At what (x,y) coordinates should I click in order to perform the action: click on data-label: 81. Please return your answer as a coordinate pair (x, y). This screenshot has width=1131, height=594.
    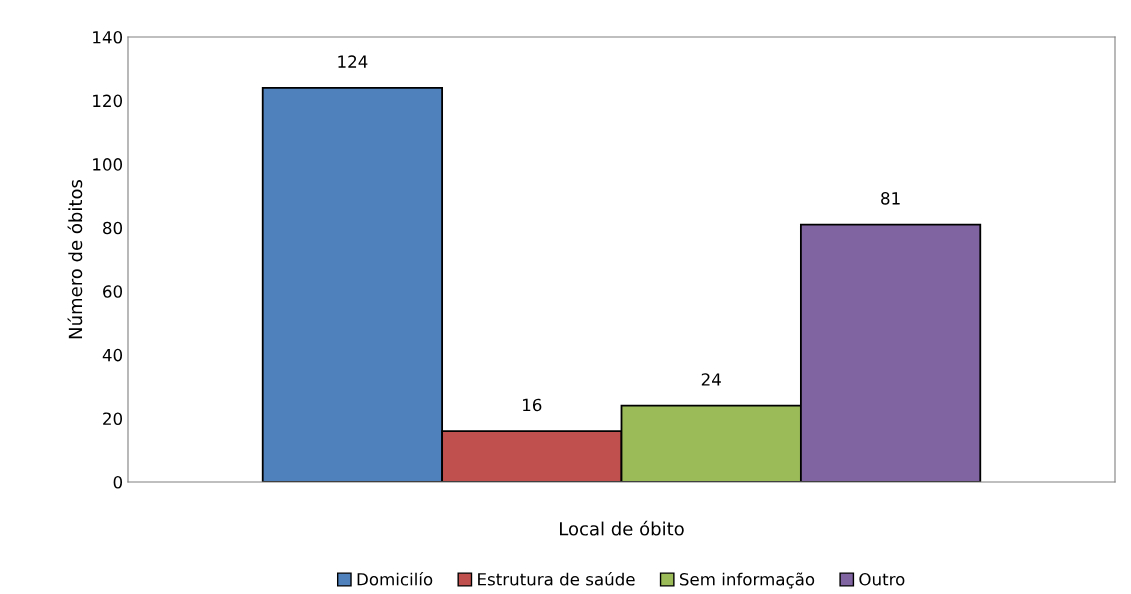
    Looking at the image, I should click on (890, 198).